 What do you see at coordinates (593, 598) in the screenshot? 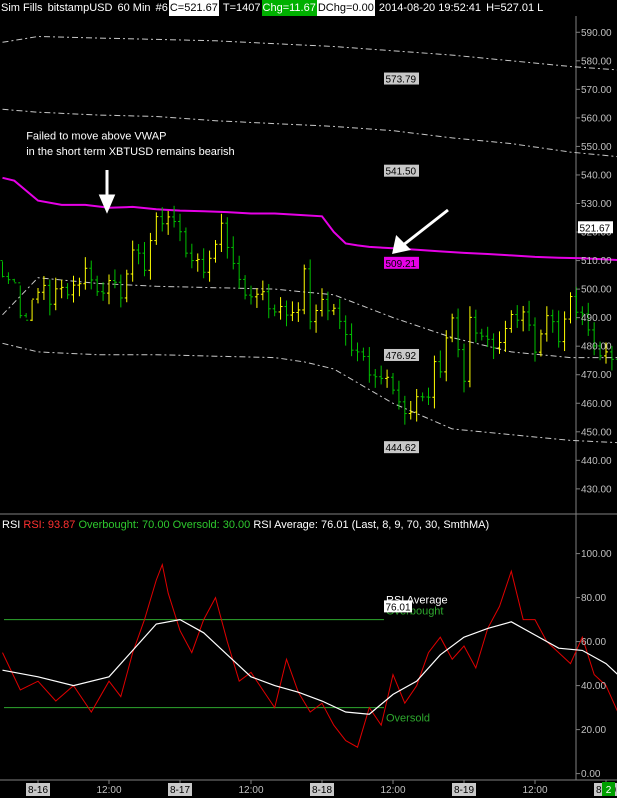
I see `rsi-tick-label: 80.00` at bounding box center [593, 598].